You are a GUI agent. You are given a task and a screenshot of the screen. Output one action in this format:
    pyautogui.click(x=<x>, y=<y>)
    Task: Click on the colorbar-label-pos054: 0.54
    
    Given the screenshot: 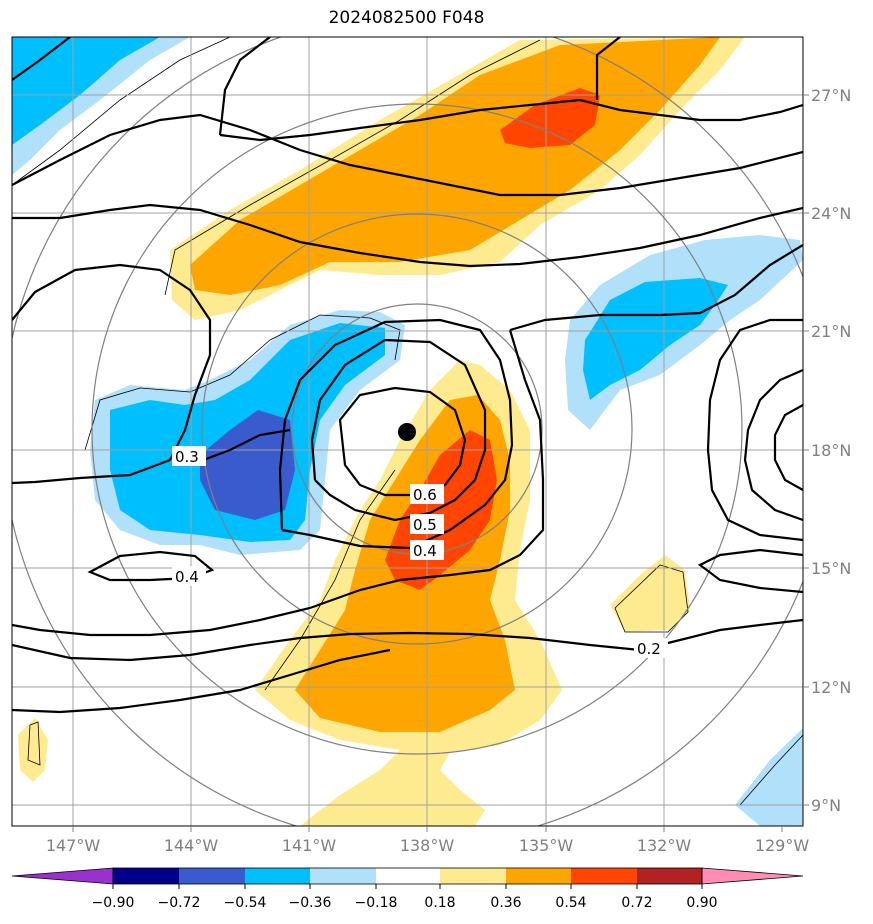 What is the action you would take?
    pyautogui.click(x=570, y=903)
    